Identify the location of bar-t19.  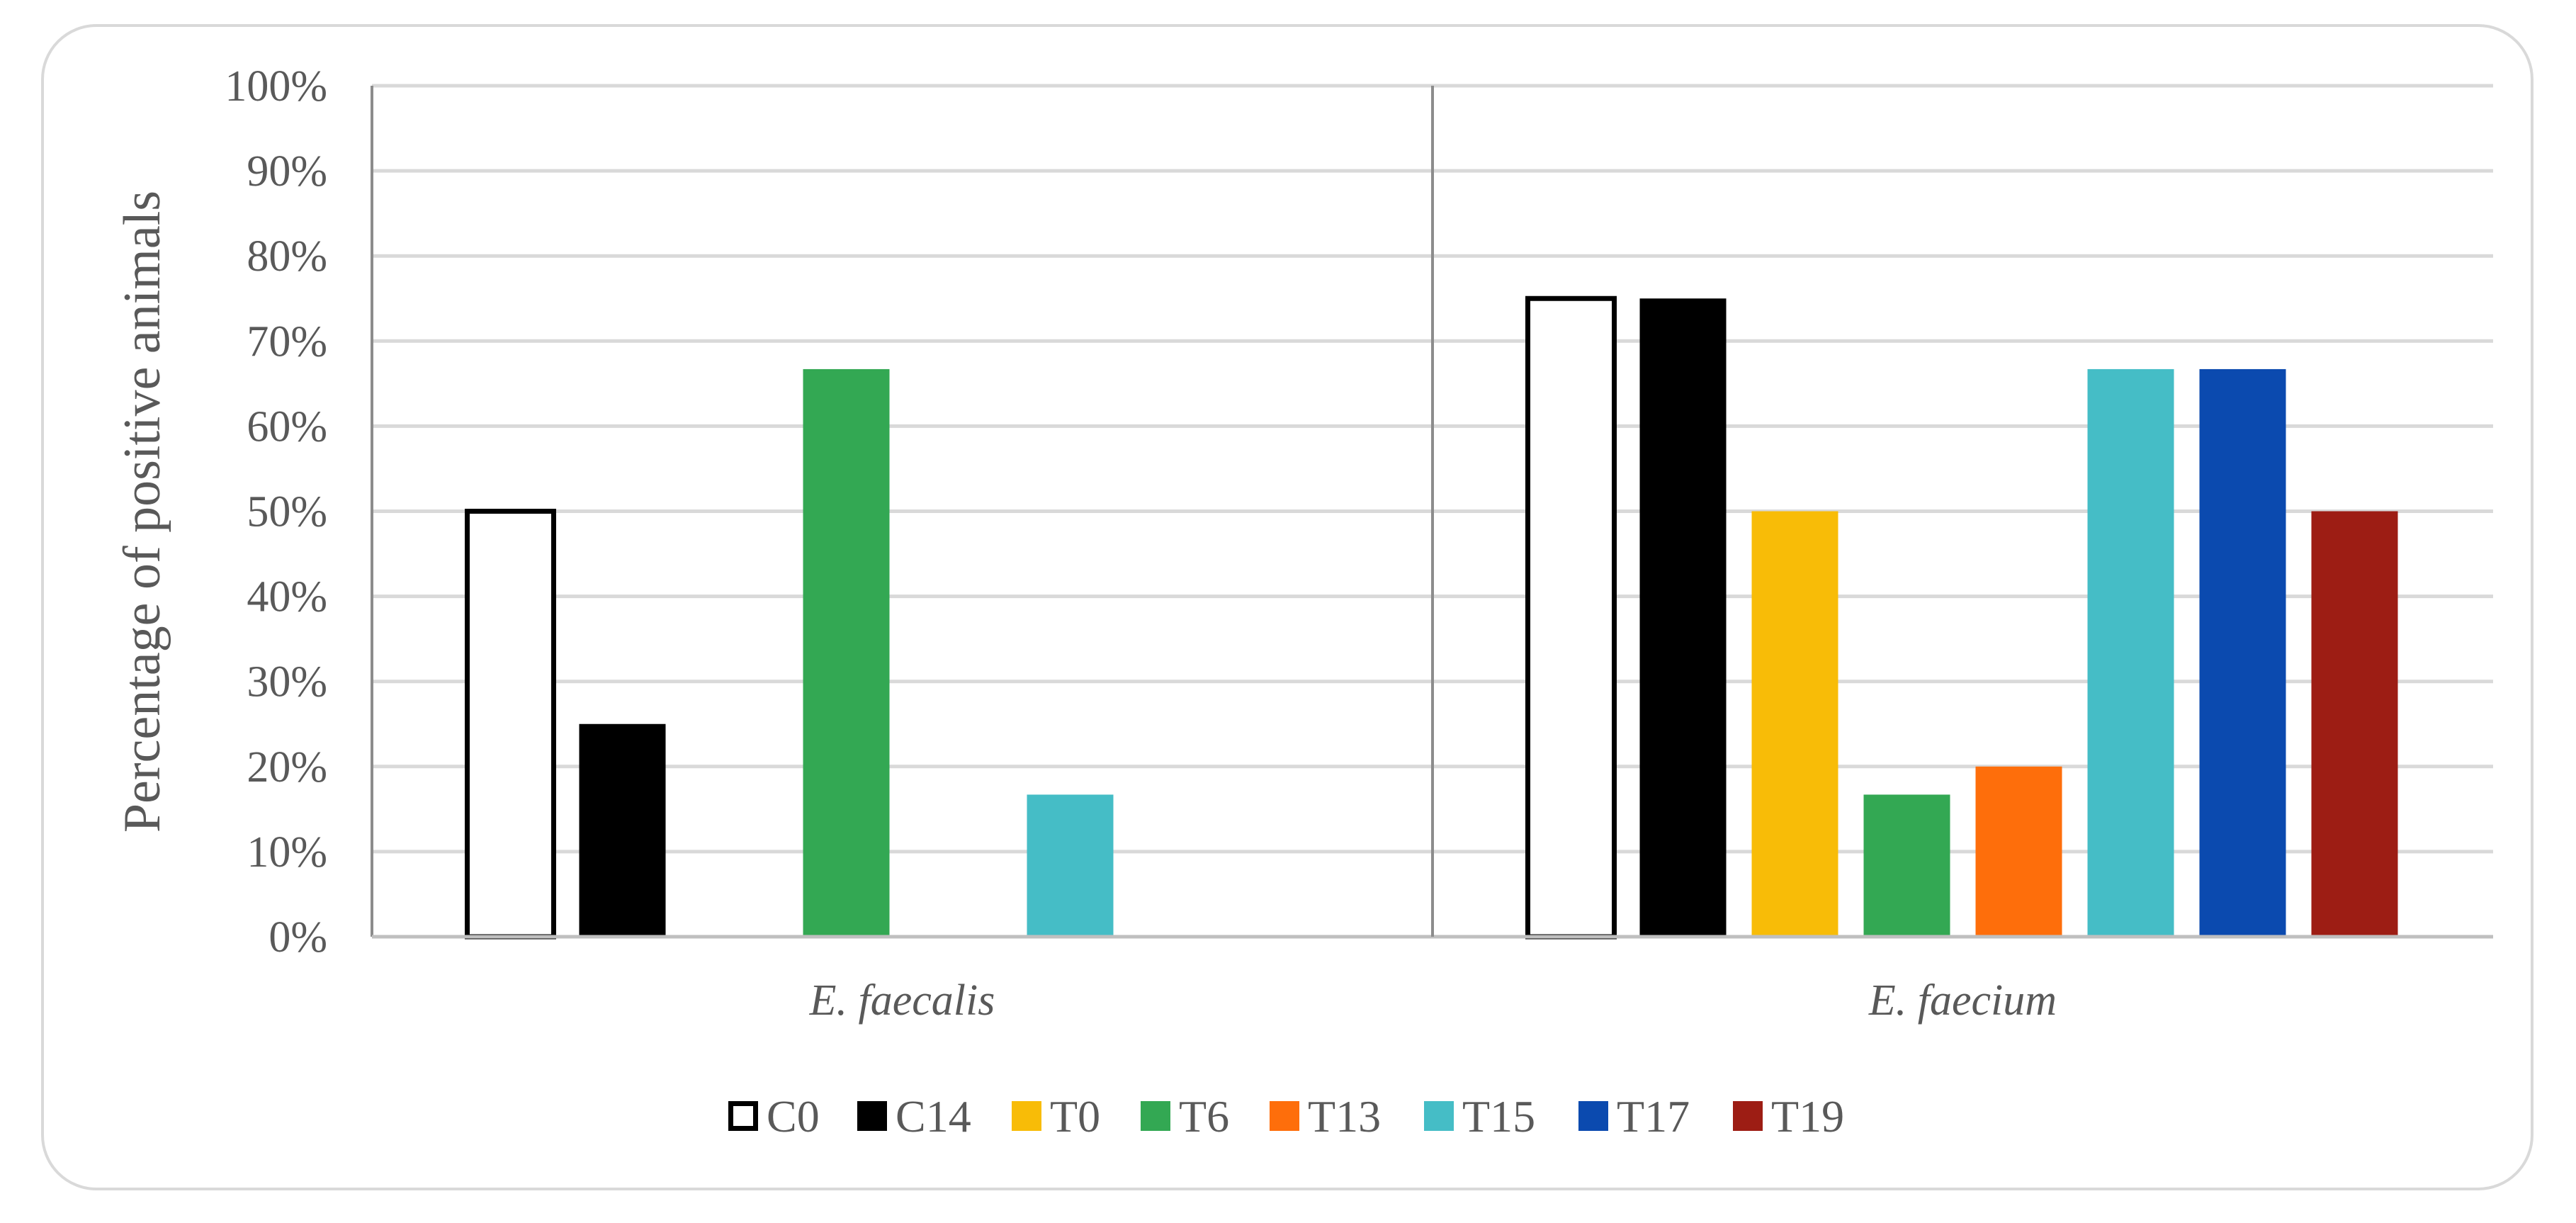
(2354, 724).